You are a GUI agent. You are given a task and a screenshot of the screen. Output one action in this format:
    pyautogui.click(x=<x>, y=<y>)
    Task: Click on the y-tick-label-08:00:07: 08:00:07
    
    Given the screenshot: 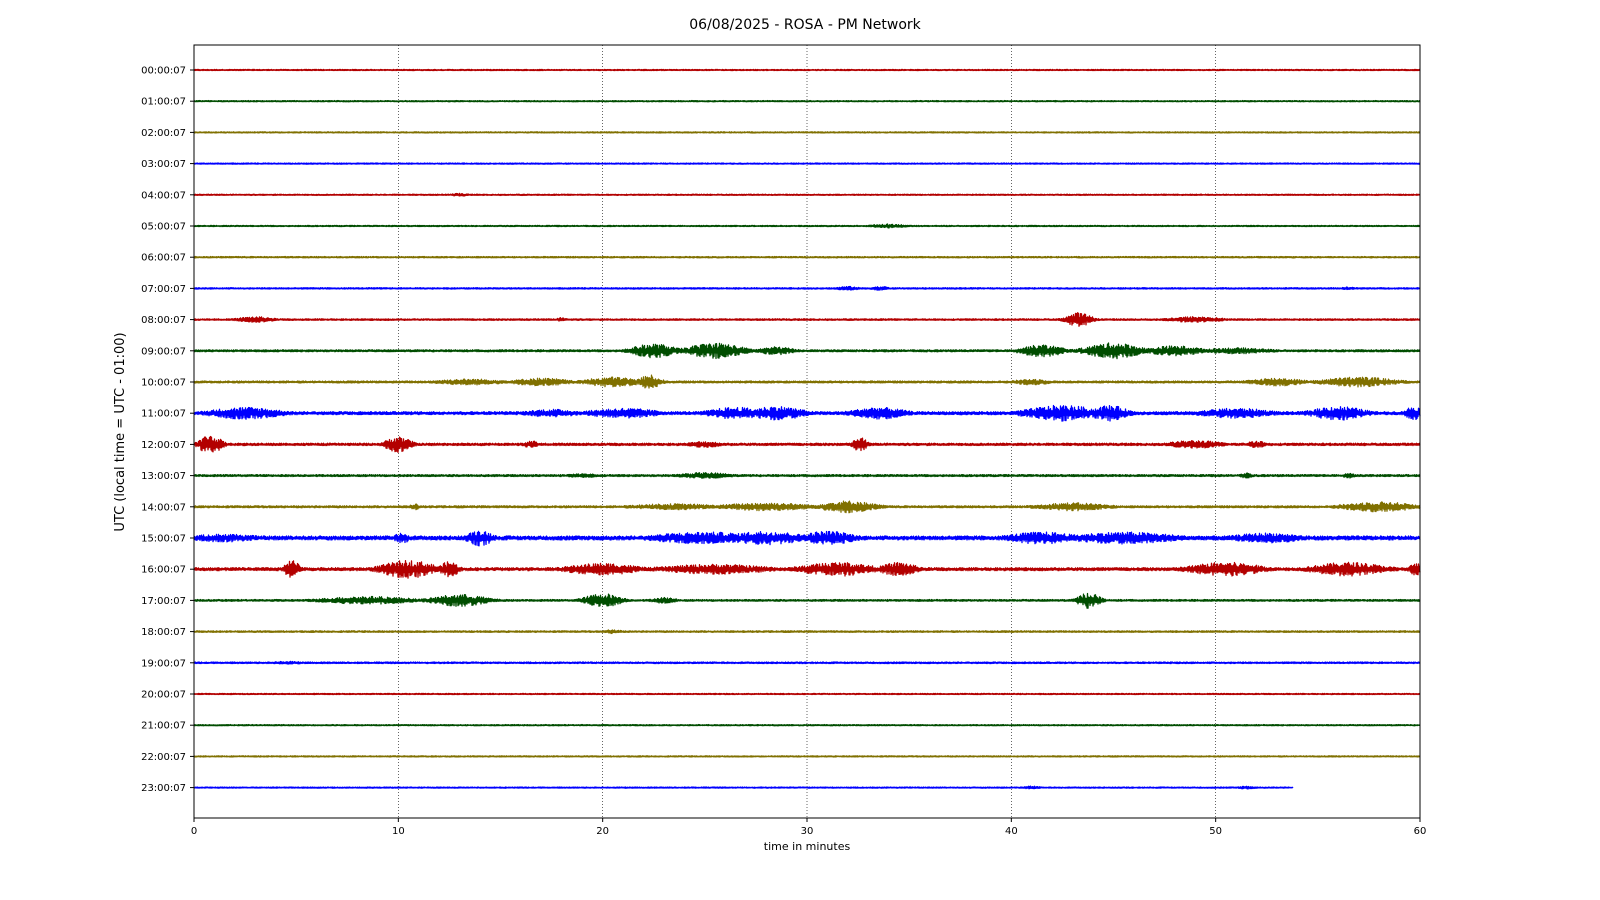 What is the action you would take?
    pyautogui.click(x=163, y=320)
    